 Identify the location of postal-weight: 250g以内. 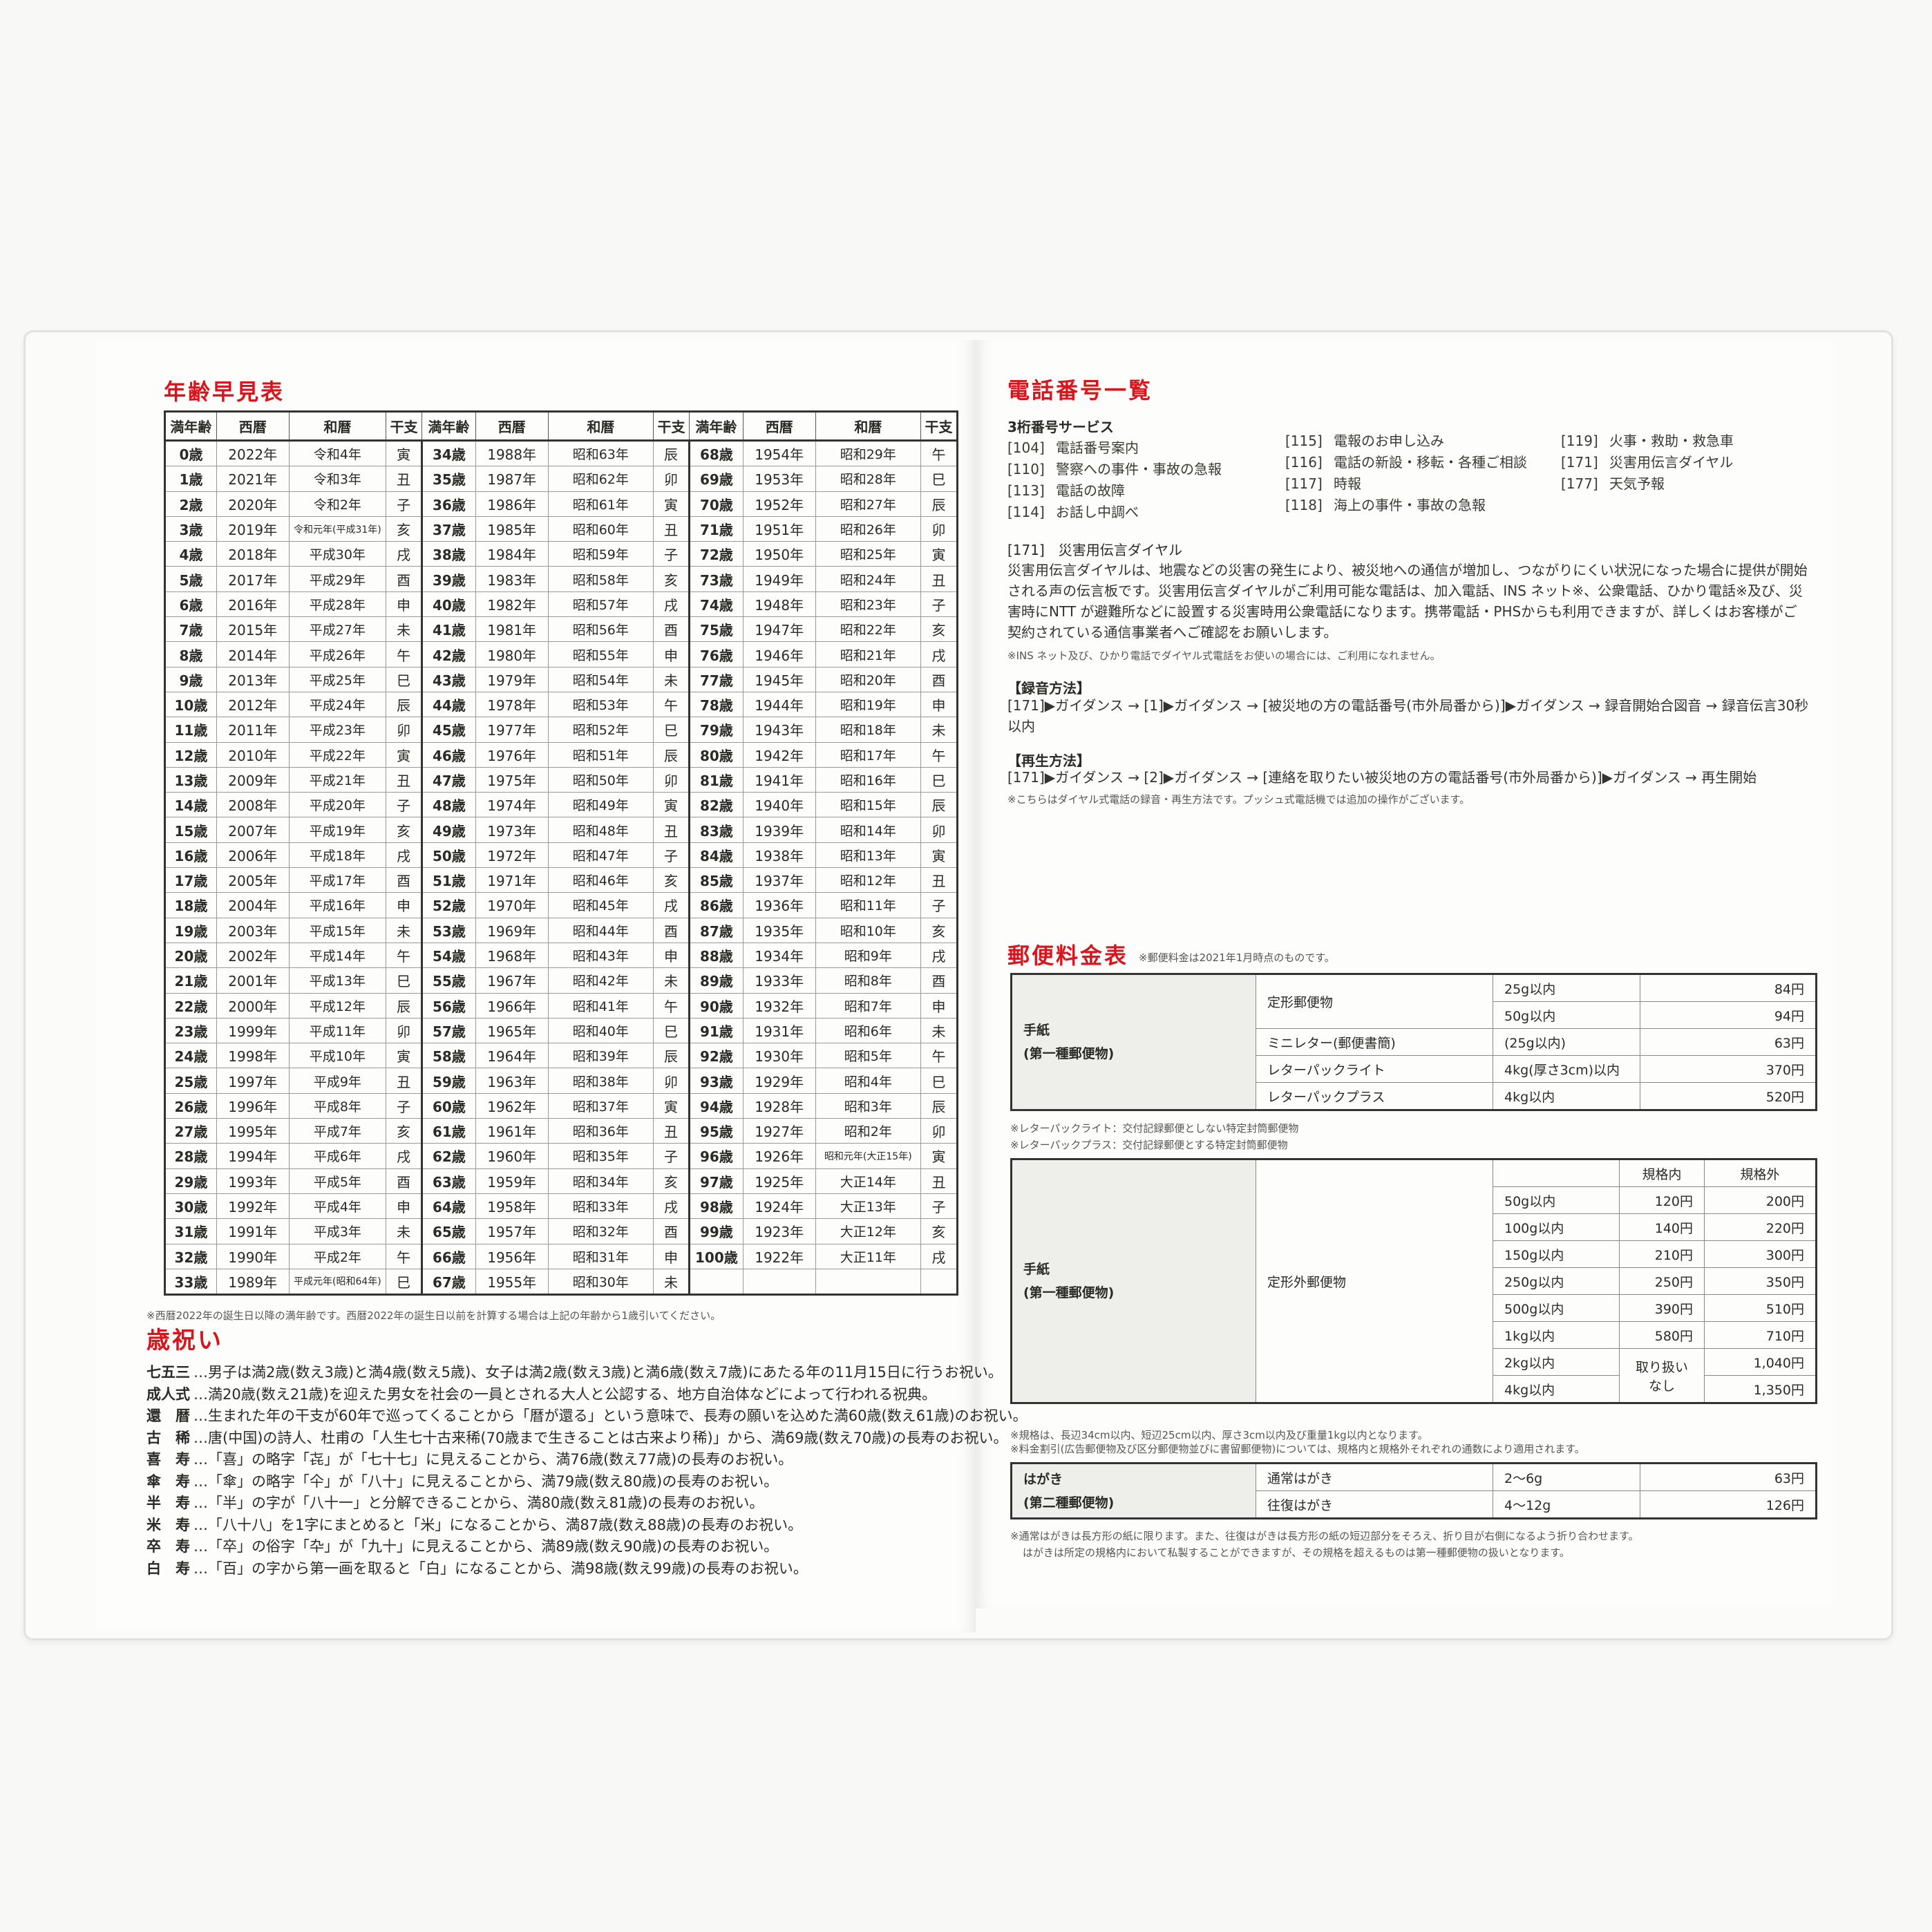
(1556, 1281).